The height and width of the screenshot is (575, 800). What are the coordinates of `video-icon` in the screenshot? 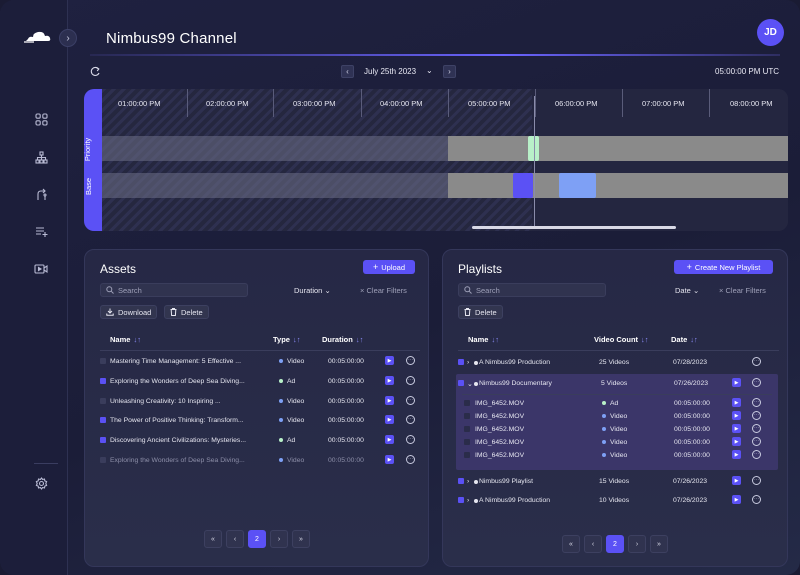 It's located at (41, 269).